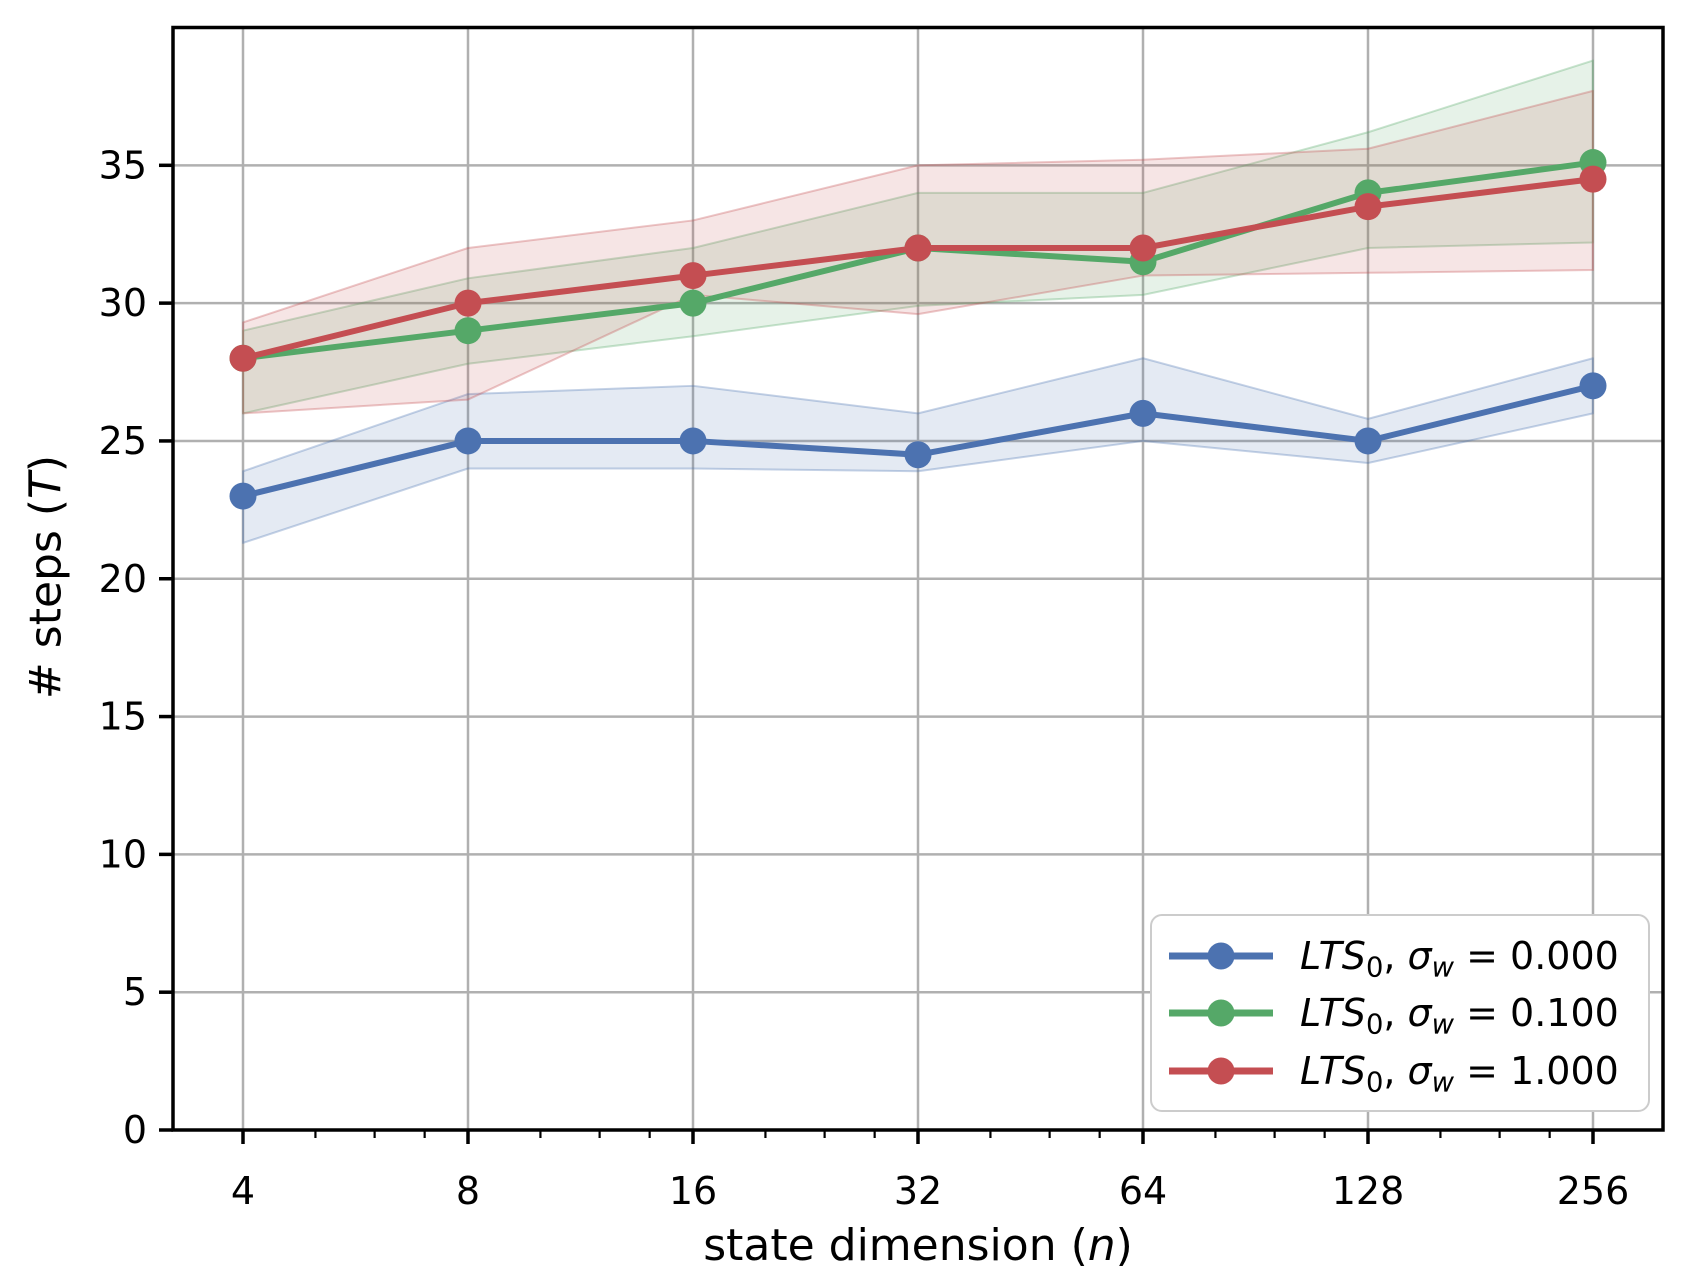 The height and width of the screenshot is (1286, 1692). Describe the element at coordinates (243, 1191) in the screenshot. I see `x-tick-label: 4` at that location.